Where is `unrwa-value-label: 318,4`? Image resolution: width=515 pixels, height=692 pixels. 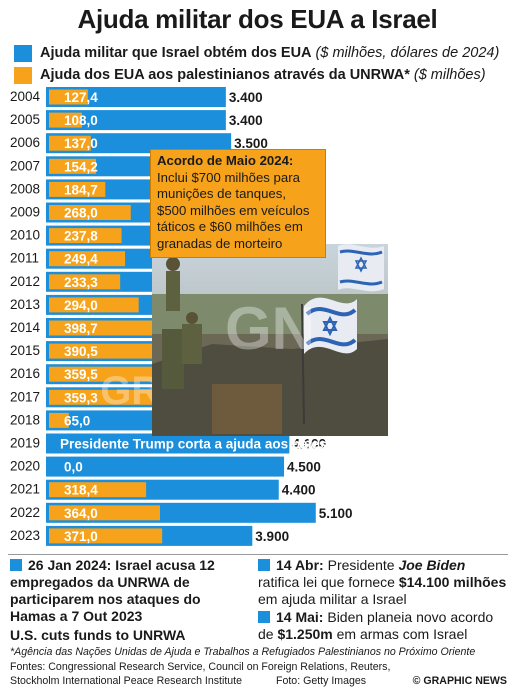
unrwa-value-label: 318,4 is located at coordinates (81, 490).